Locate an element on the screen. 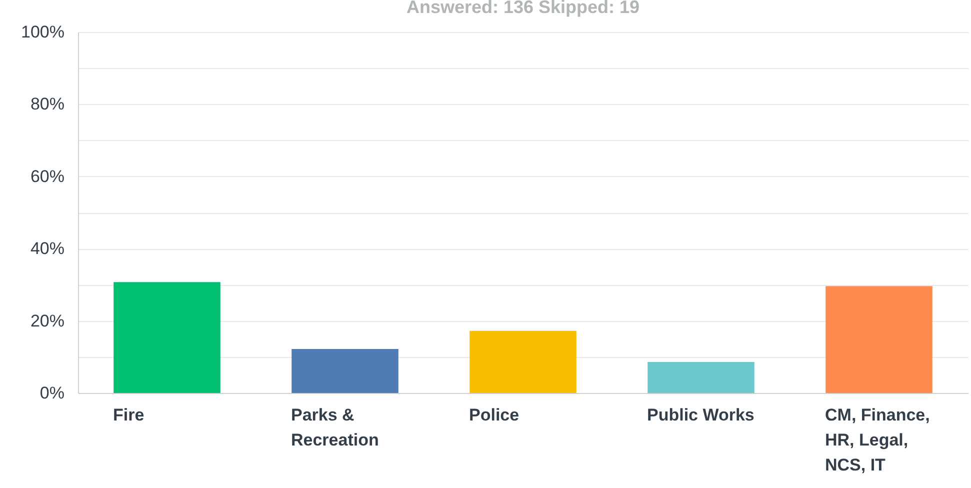 This screenshot has height=488, width=971. x-tick-label: Police is located at coordinates (494, 415).